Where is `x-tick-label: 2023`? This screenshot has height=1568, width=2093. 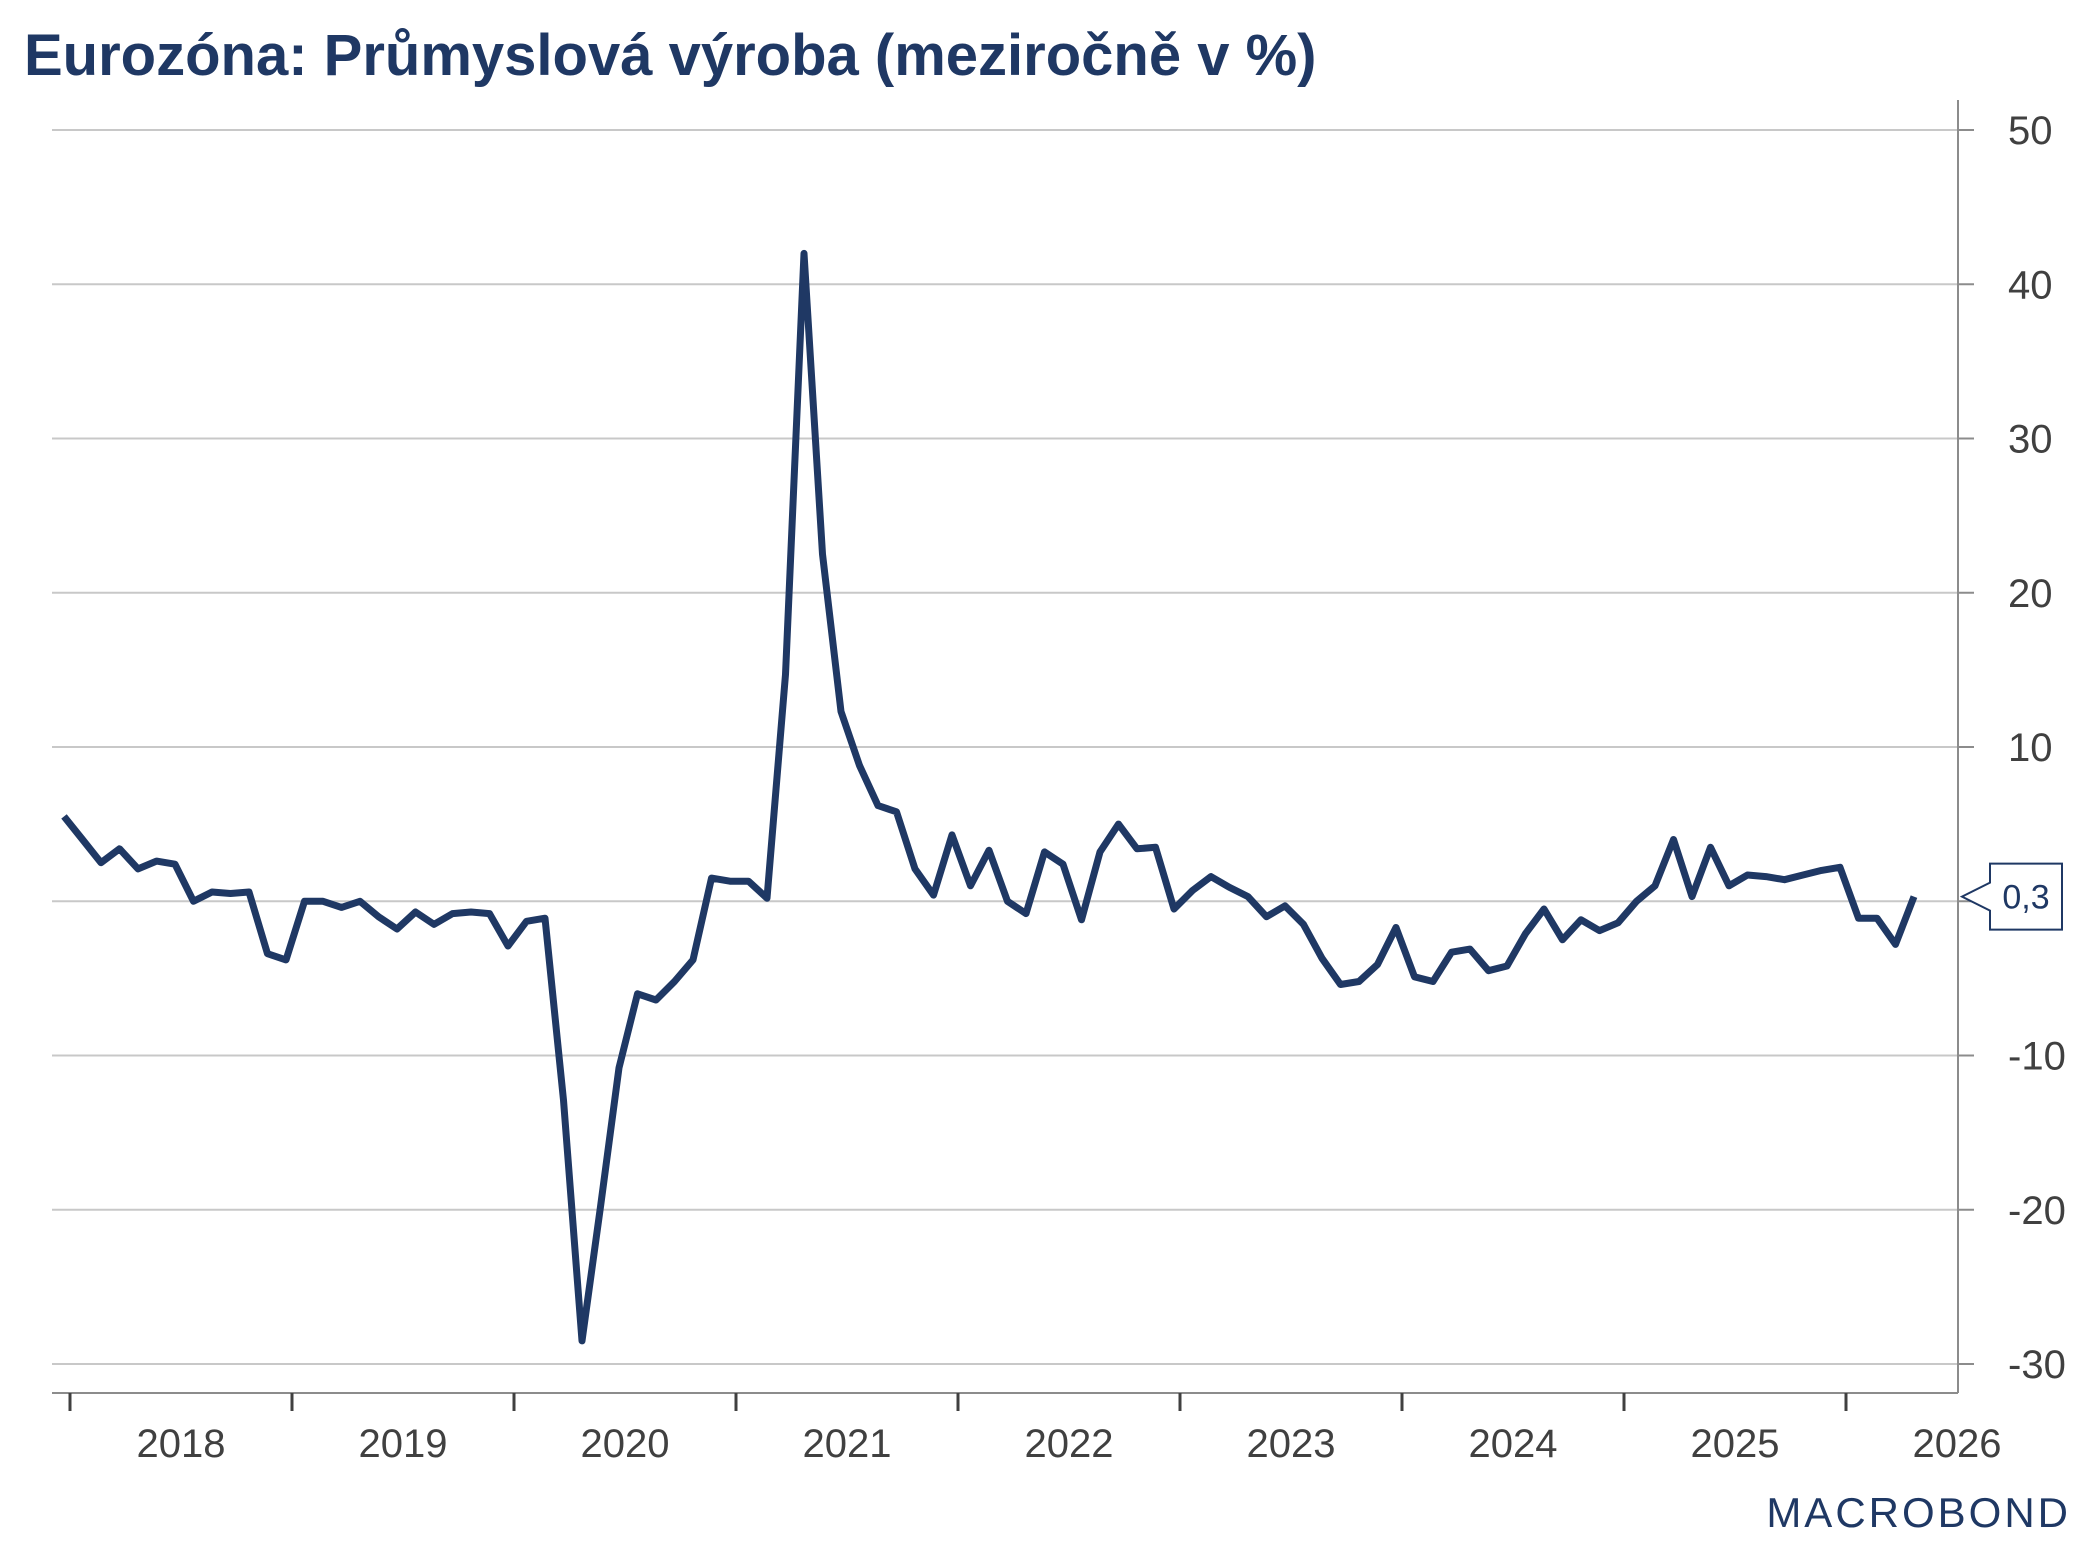
x-tick-label: 2023 is located at coordinates (1291, 1444).